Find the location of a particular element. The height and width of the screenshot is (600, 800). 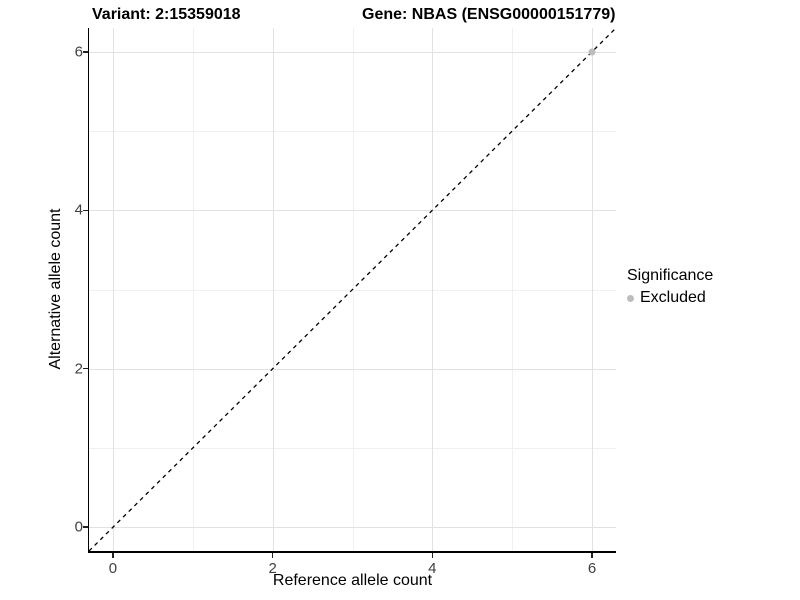

legend: Significance Excluded is located at coordinates (670, 287).